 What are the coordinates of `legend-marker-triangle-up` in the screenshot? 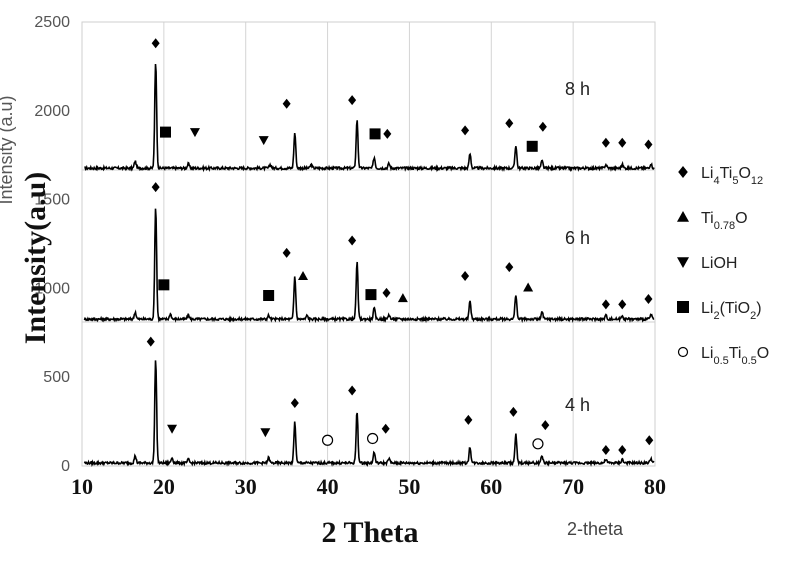 It's located at (683, 216).